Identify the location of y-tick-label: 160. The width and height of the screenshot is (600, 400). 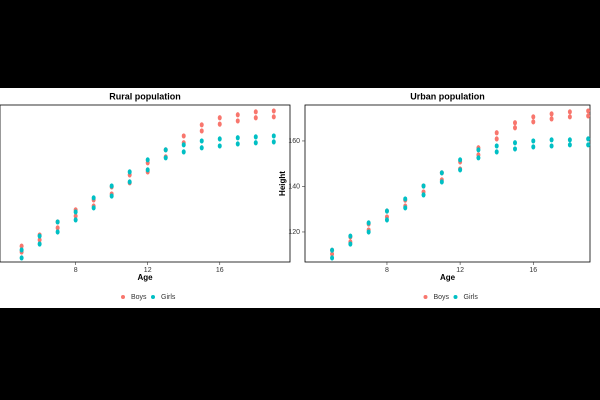
(294, 141).